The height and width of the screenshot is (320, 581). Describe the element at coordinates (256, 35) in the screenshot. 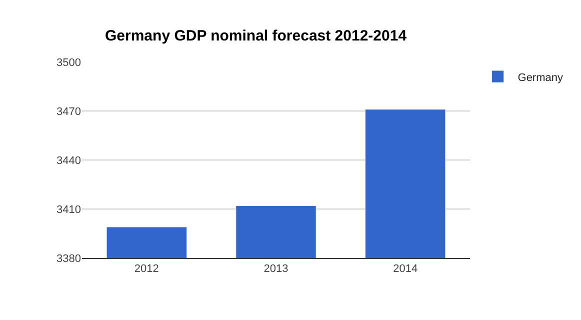

I see `chart-title: Germany GDP nominal forecast 2012-2014` at that location.